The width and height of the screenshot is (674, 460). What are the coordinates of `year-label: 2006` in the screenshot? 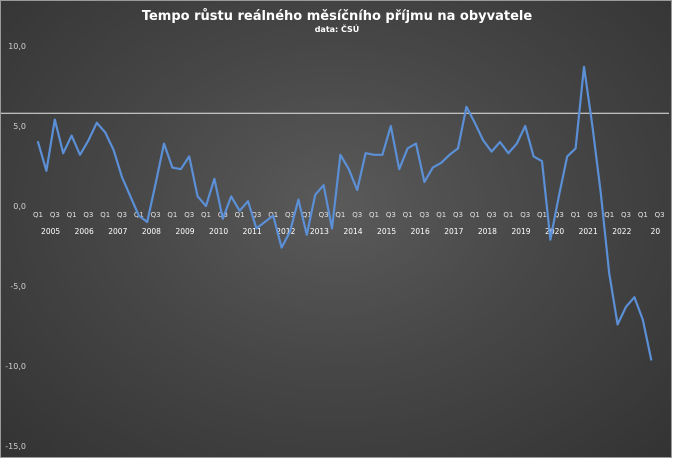 It's located at (84, 231).